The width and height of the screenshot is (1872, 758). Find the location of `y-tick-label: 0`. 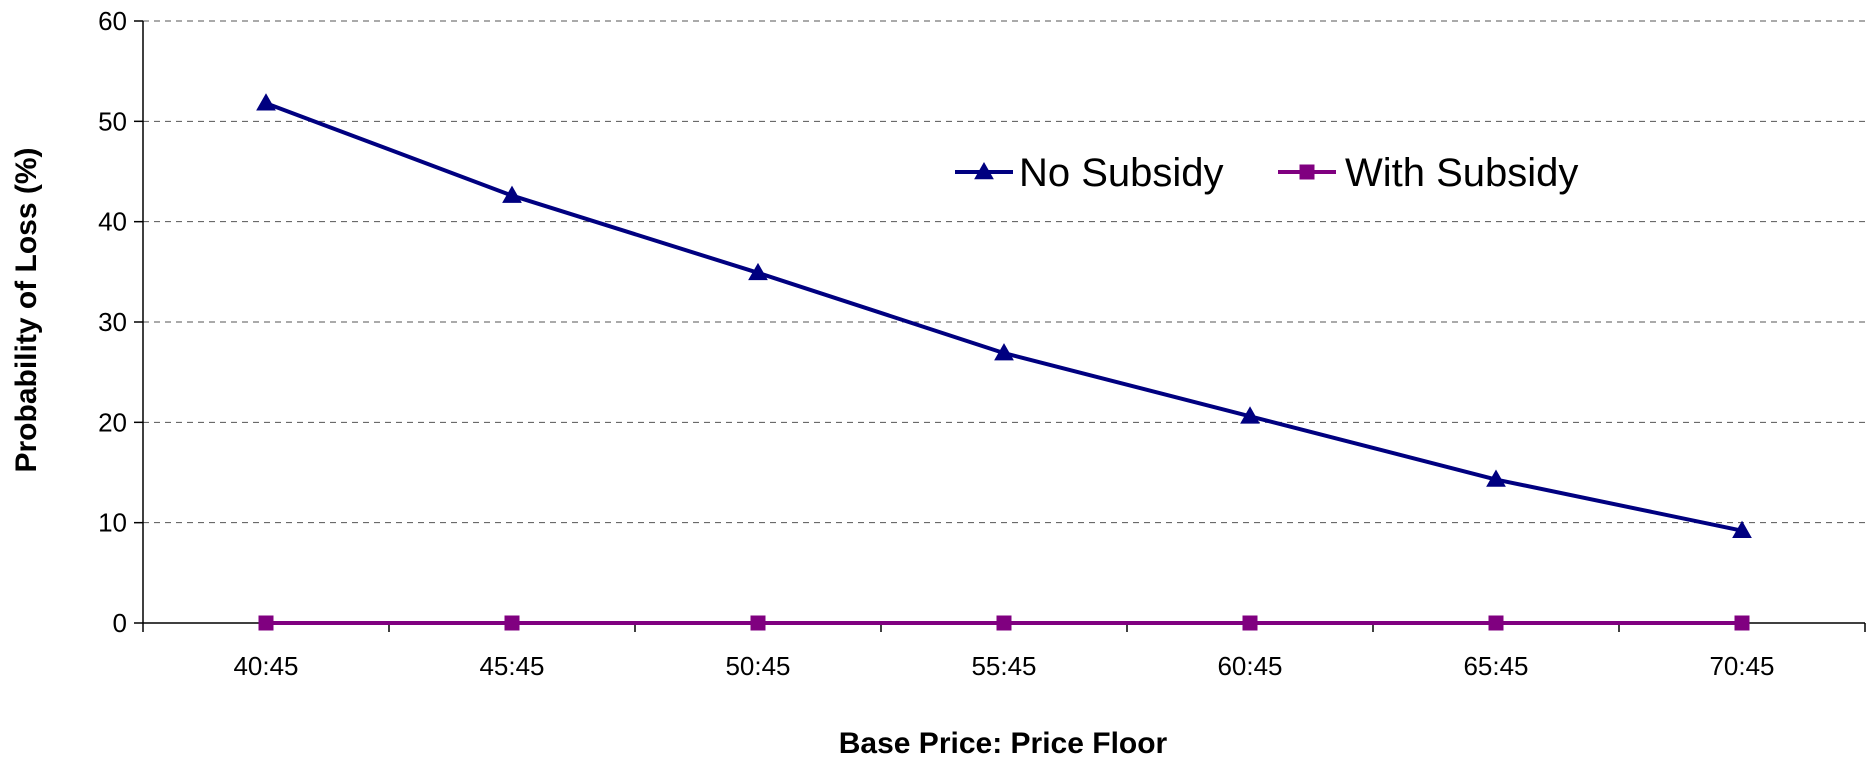

y-tick-label: 0 is located at coordinates (120, 623).